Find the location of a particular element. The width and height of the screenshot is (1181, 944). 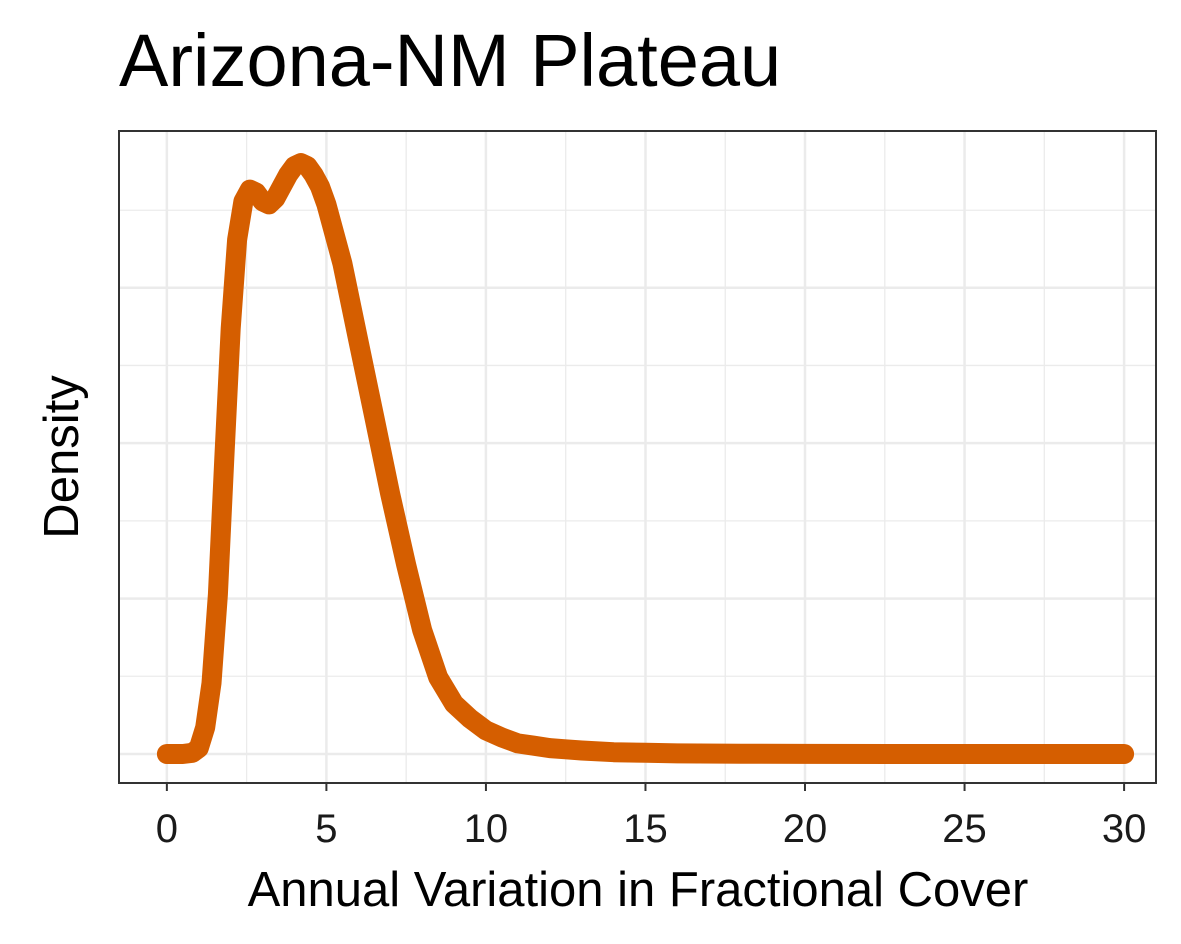

x-axis-title: Annual Variation in Fractional Cover is located at coordinates (638, 890).